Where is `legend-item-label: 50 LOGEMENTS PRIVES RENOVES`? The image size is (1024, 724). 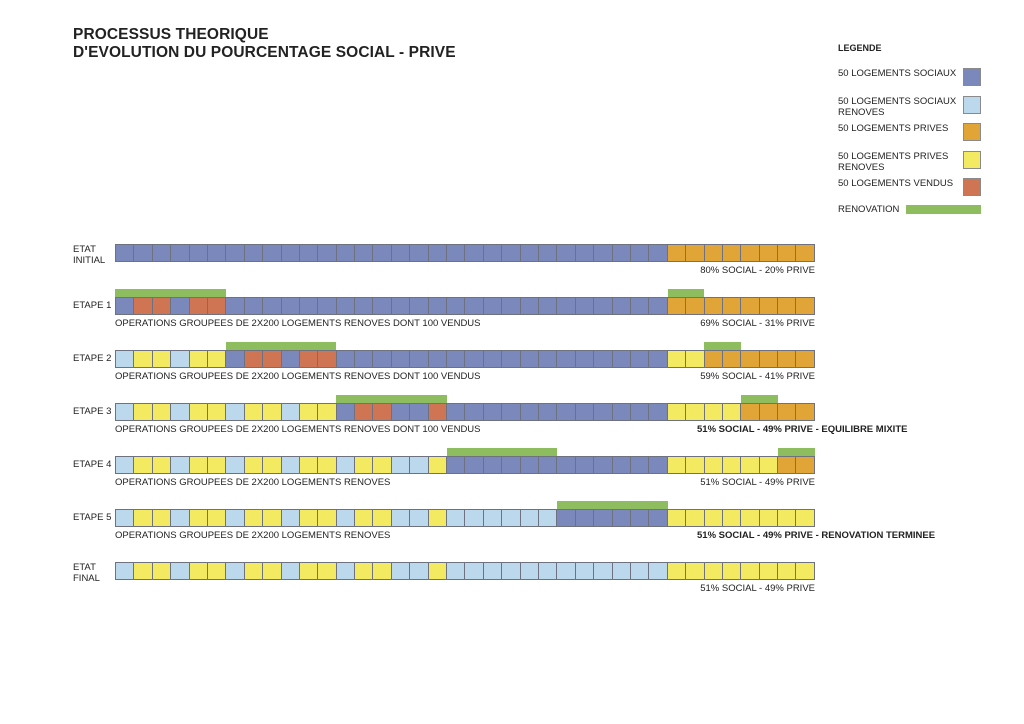 legend-item-label: 50 LOGEMENTS PRIVES RENOVES is located at coordinates (893, 162).